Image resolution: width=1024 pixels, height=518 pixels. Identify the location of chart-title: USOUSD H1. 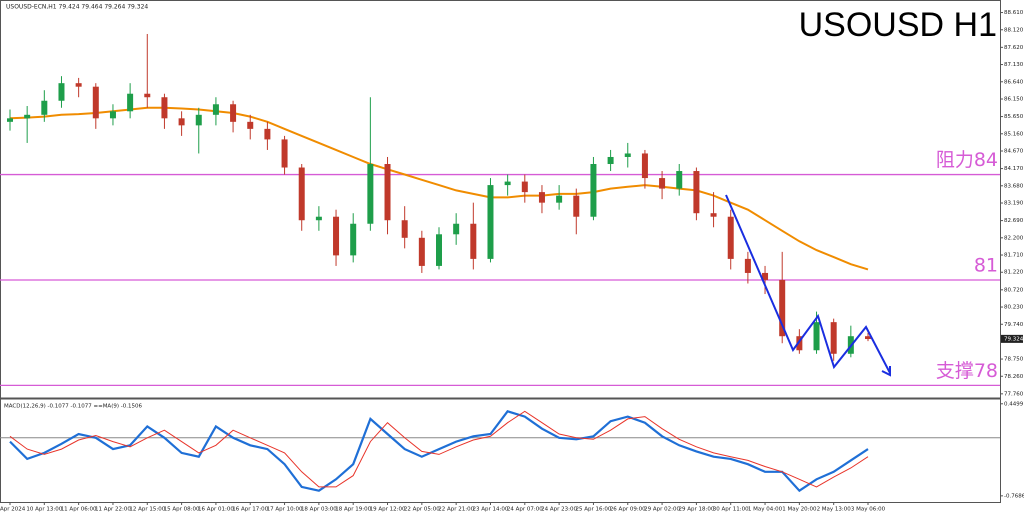
(898, 25).